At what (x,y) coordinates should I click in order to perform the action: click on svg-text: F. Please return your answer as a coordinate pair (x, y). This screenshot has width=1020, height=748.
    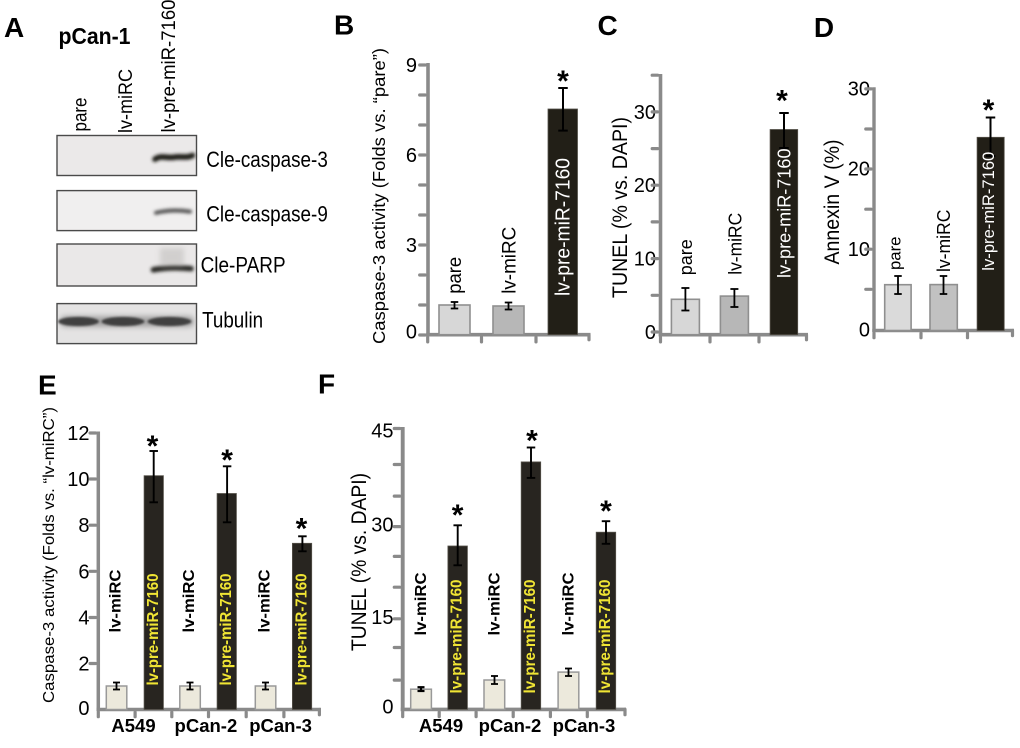
    Looking at the image, I should click on (326, 384).